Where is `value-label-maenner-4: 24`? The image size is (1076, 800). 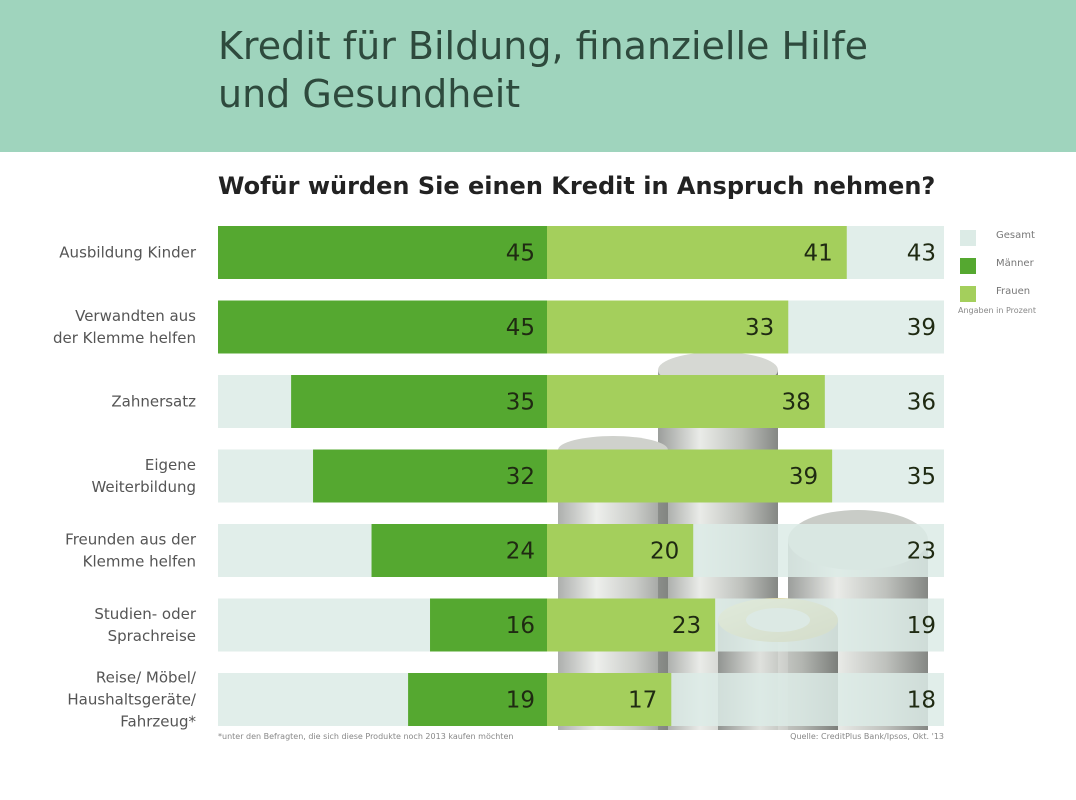
value-label-maenner-4: 24 is located at coordinates (520, 552).